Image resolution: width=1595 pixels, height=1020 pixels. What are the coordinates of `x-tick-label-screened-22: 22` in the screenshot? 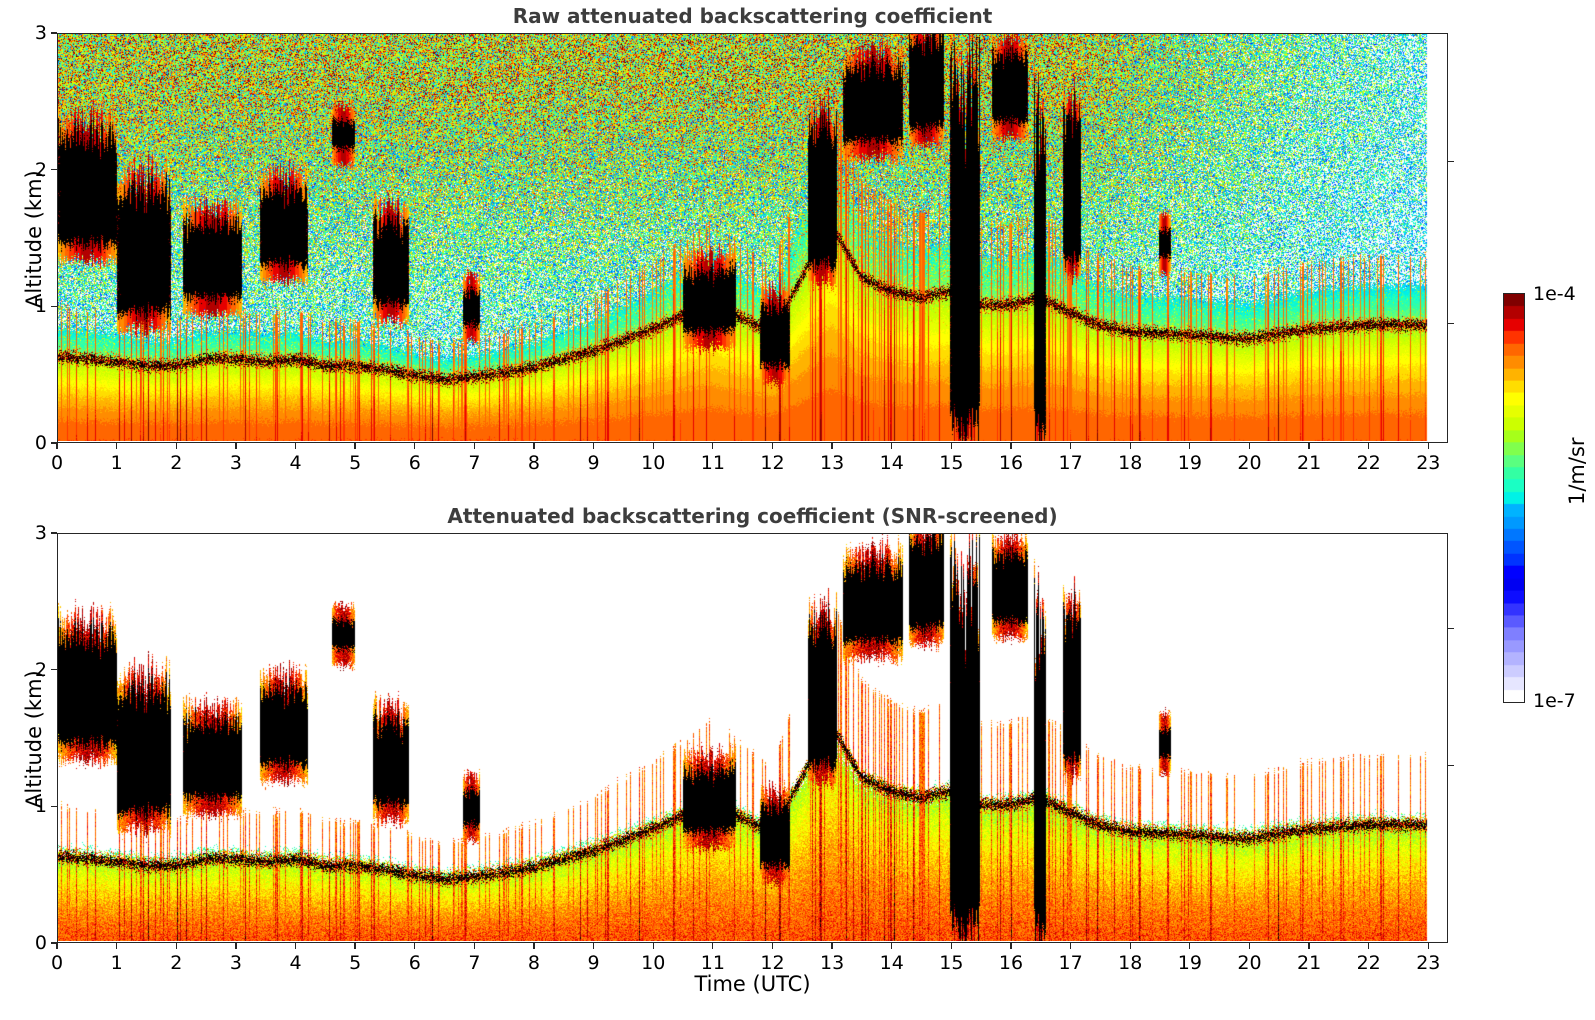 It's located at (1368, 963).